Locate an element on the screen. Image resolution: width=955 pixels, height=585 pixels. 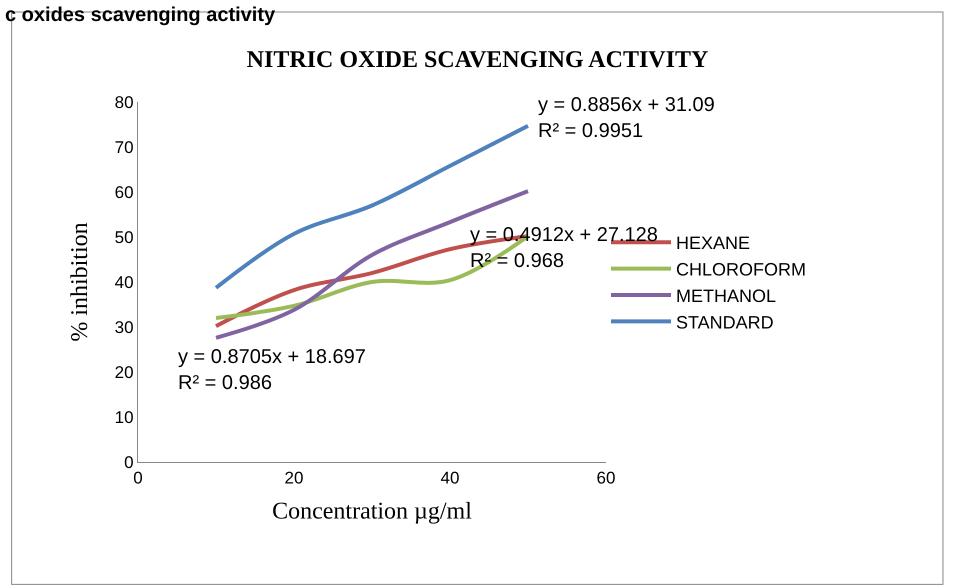
y-tick-label: 10 is located at coordinates (124, 417).